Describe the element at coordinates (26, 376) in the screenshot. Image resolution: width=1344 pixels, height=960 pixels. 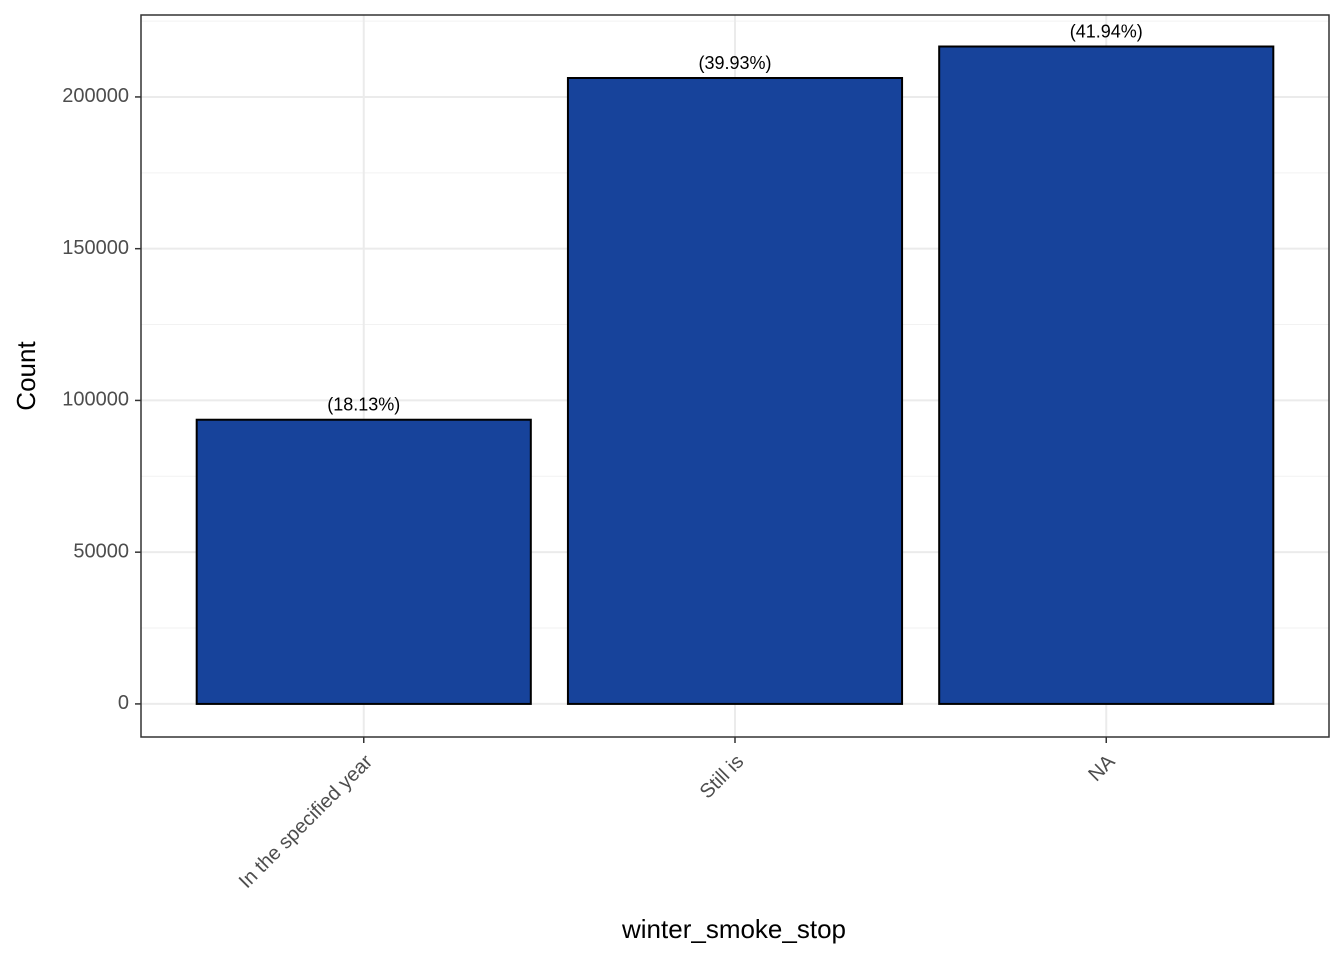
I see `y-axis-title: Count` at that location.